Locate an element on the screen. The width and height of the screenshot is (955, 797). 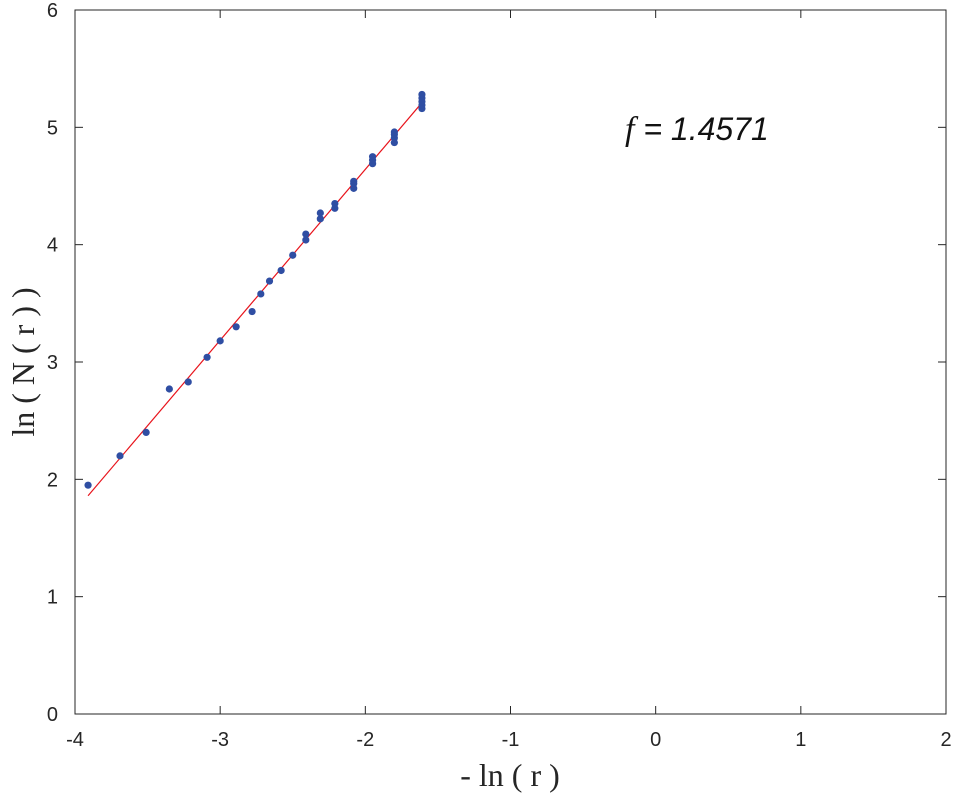
x-tick-label: -2 is located at coordinates (365, 740).